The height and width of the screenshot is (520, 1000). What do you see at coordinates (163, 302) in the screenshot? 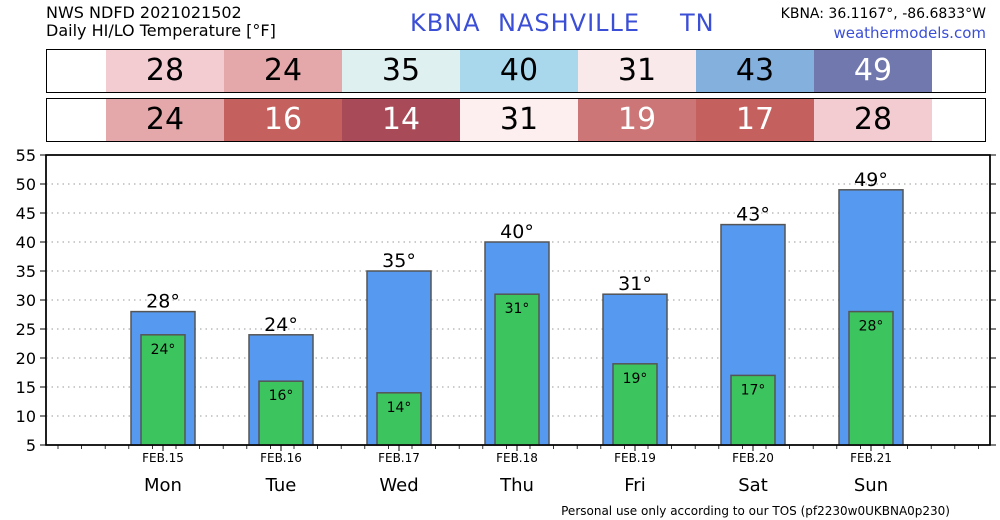
I see `hi-value-label-0: 28°` at bounding box center [163, 302].